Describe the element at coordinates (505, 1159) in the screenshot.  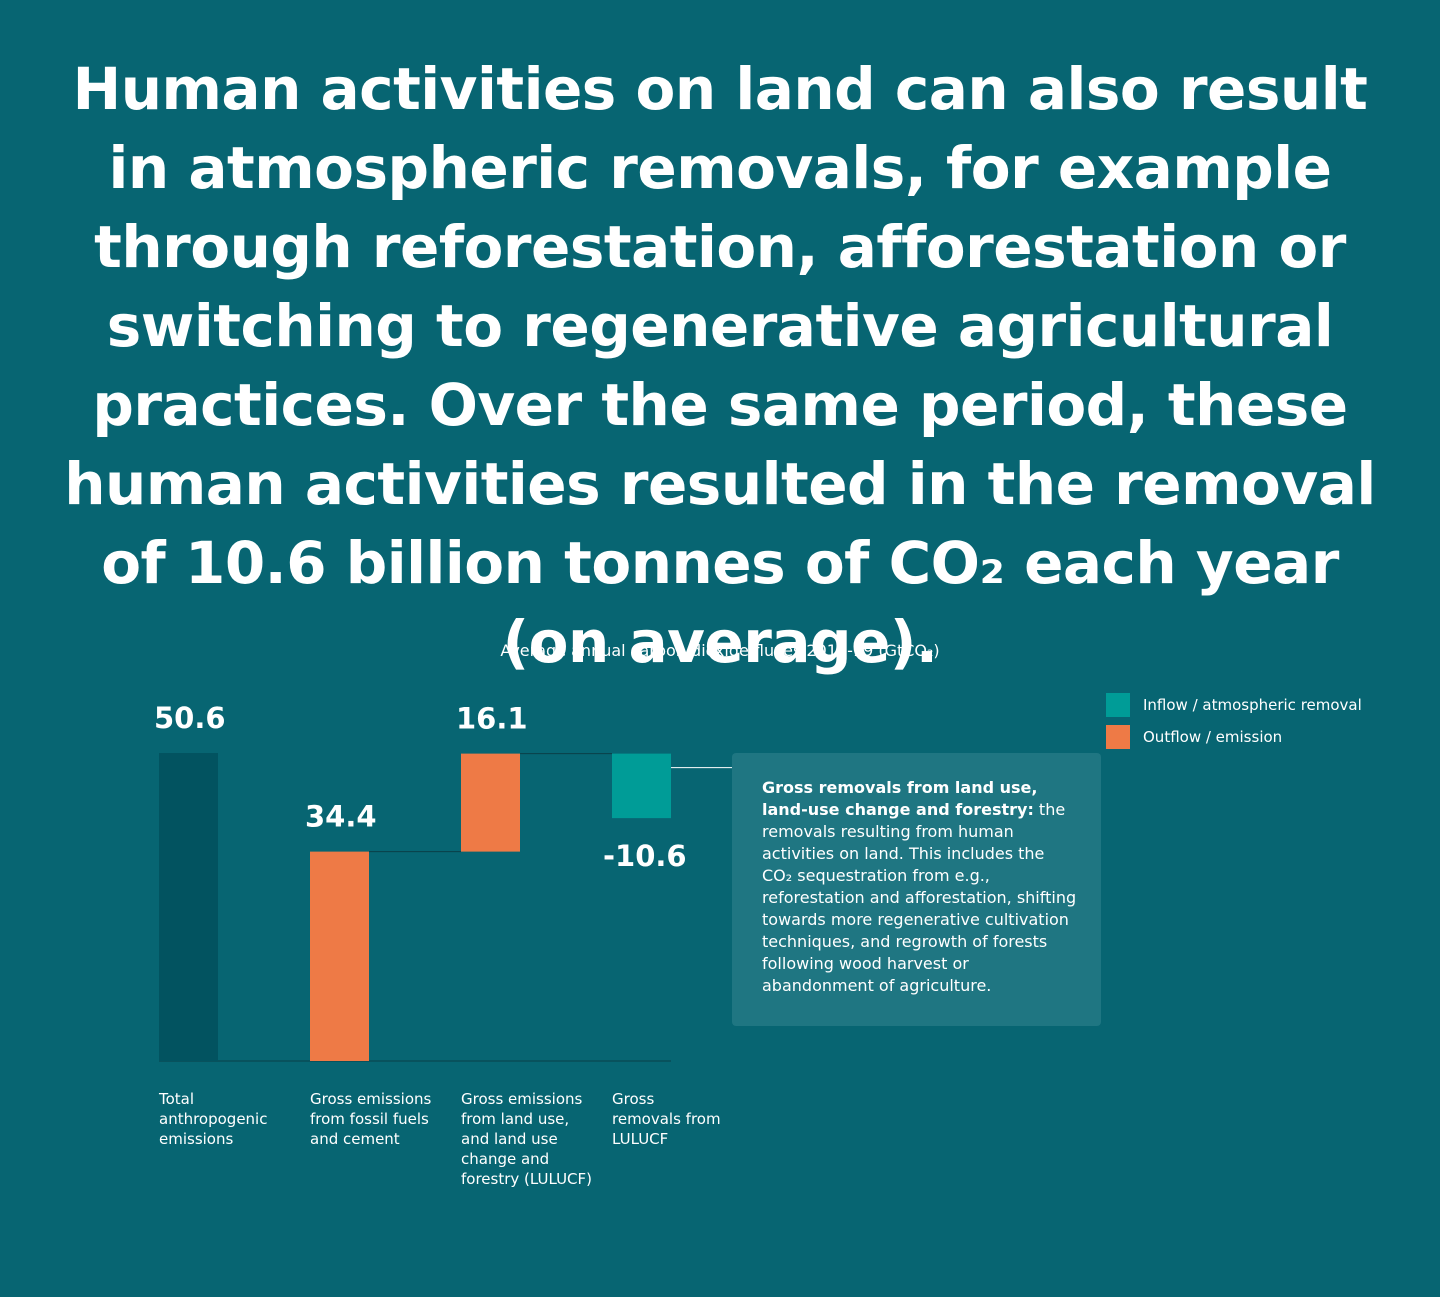
I see `category-label-line: change and` at that location.